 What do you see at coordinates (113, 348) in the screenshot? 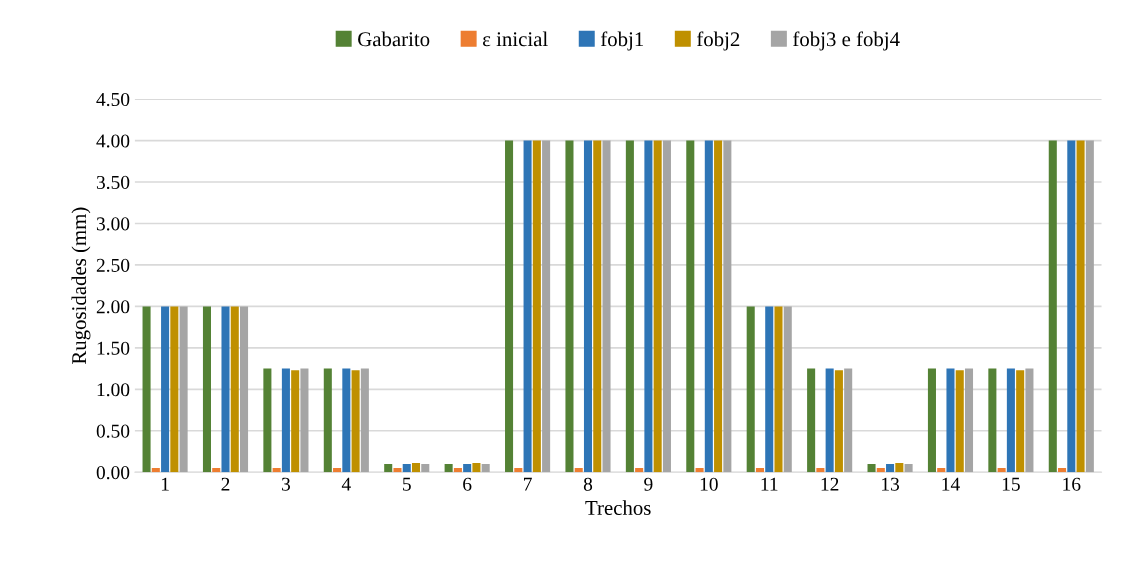
I see `y-tick-label: 1.50` at bounding box center [113, 348].